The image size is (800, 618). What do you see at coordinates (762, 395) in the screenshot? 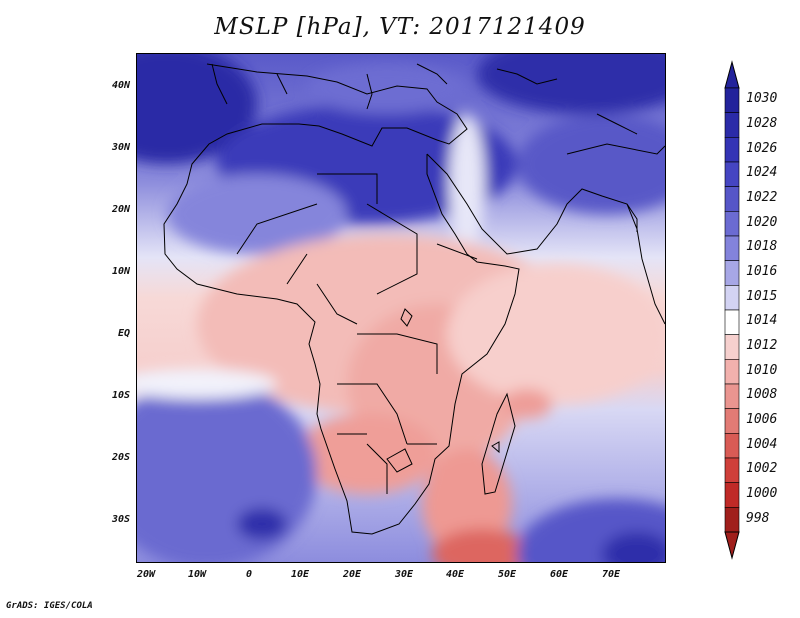
I see `colorbar-label: 1008` at bounding box center [762, 395].